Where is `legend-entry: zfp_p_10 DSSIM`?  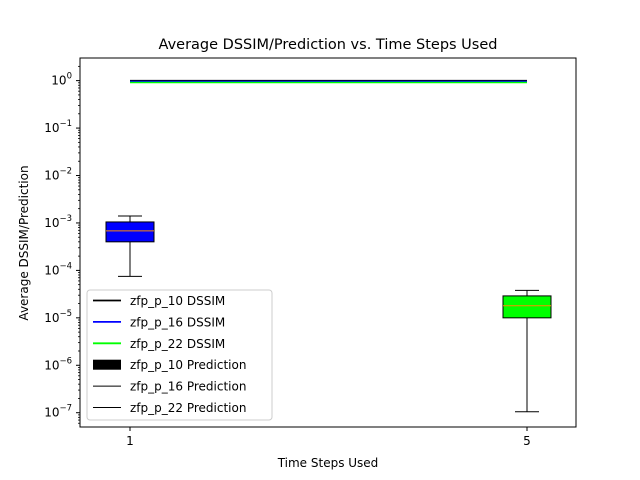
legend-entry: zfp_p_10 DSSIM is located at coordinates (159, 301).